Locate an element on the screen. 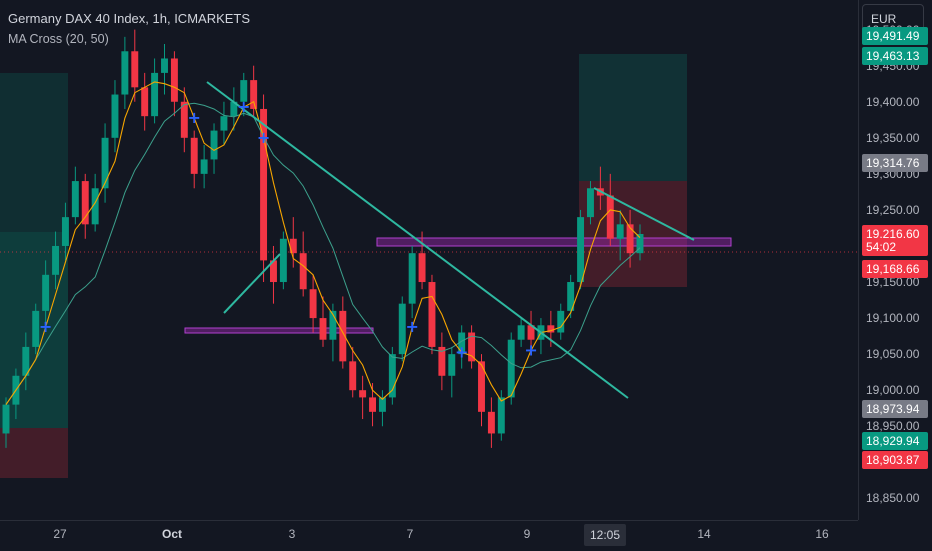  indicator-label: MA Cross (20, 50) is located at coordinates (58, 39).